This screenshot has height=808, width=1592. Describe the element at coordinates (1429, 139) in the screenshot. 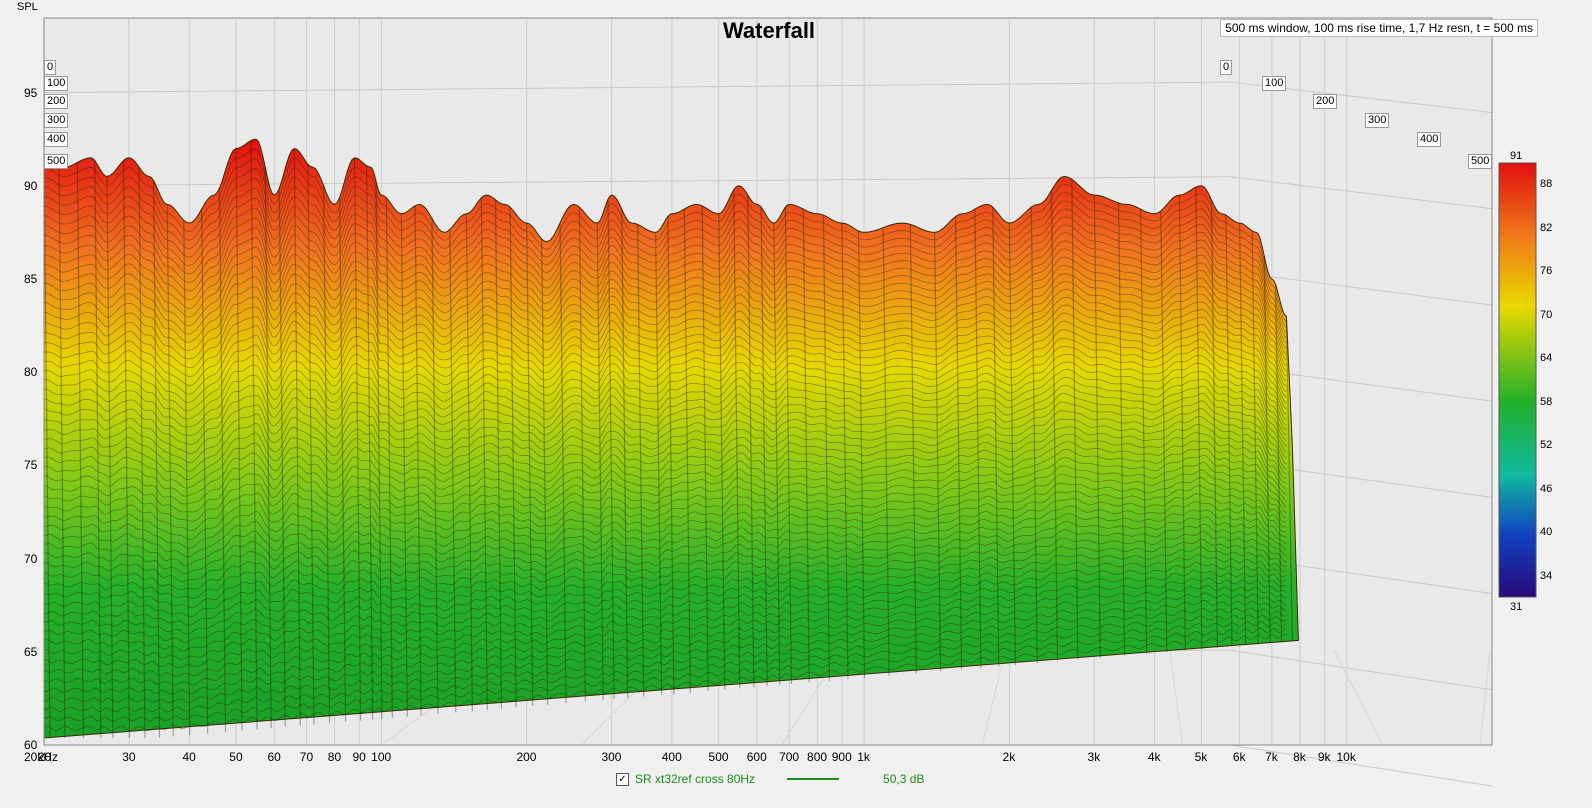

I see `time-tick-label-right: 400` at that location.